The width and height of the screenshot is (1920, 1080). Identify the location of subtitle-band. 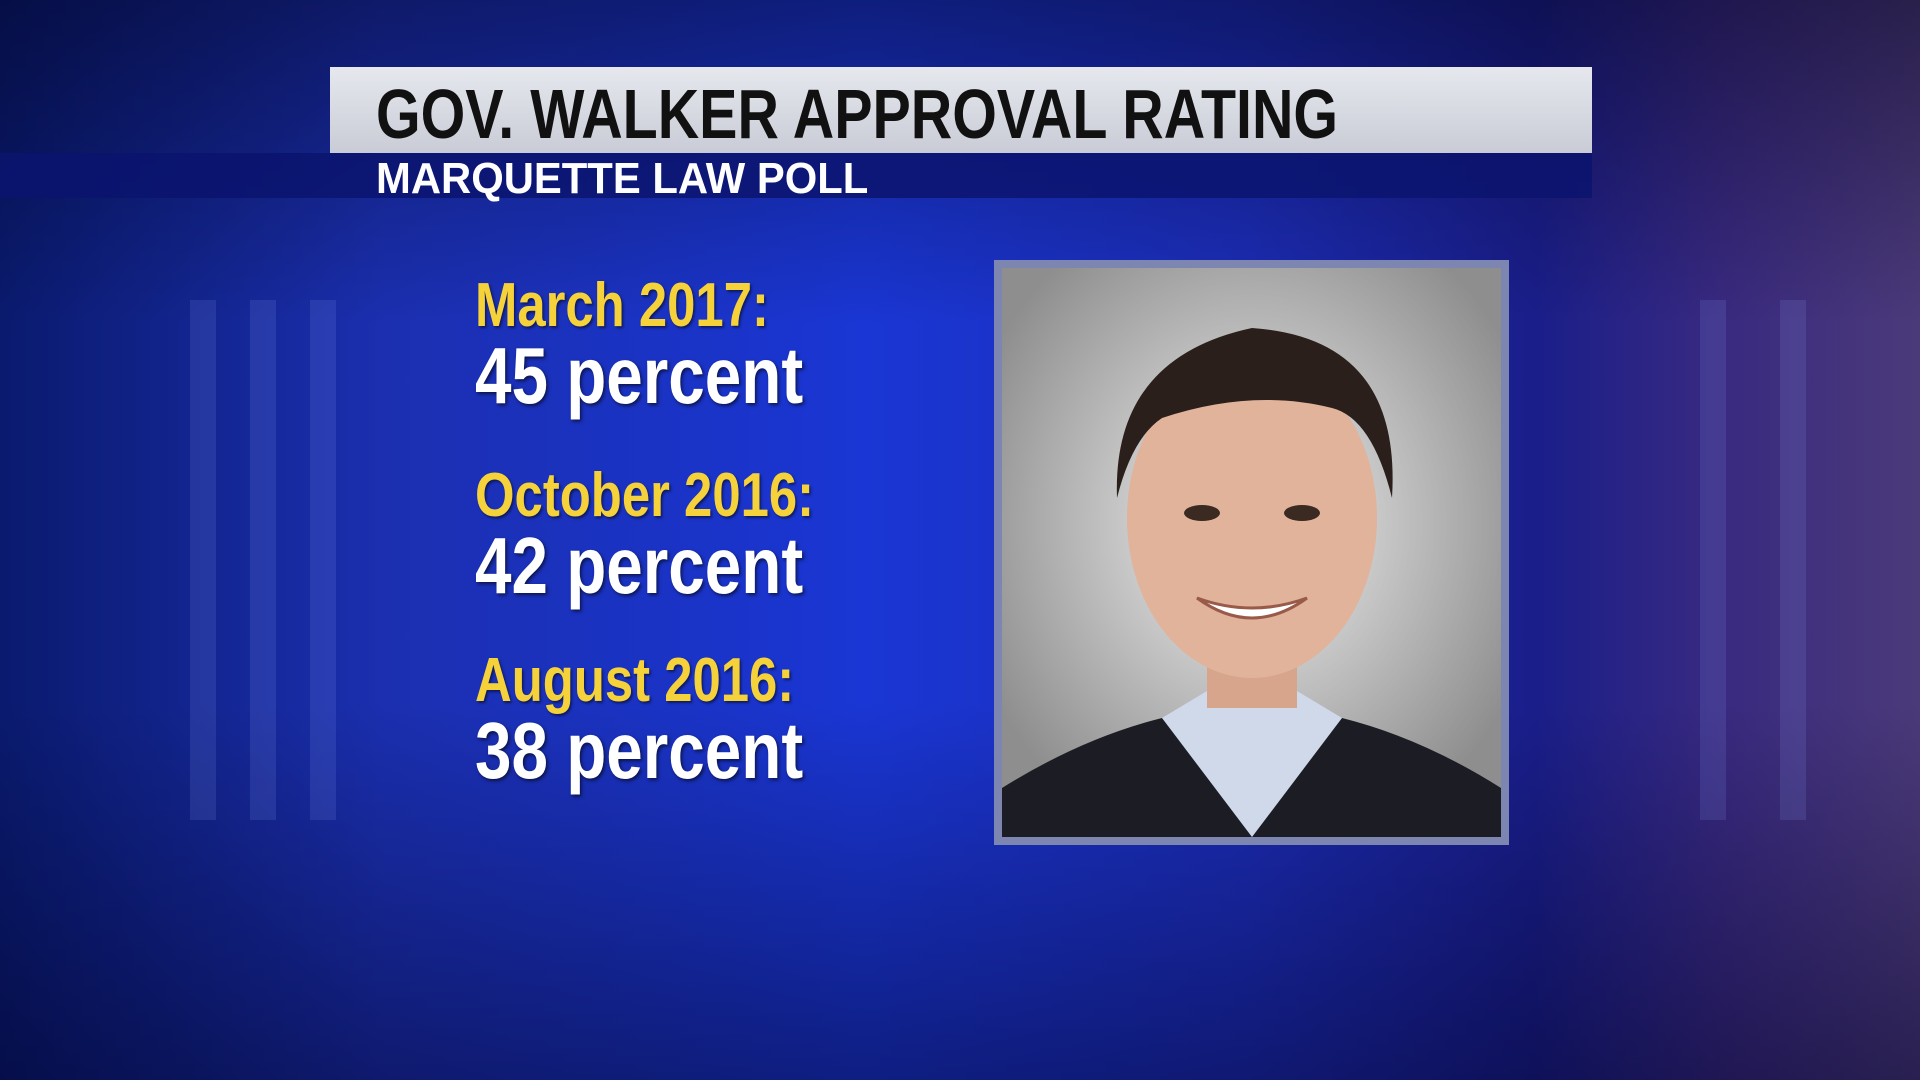
(796, 175).